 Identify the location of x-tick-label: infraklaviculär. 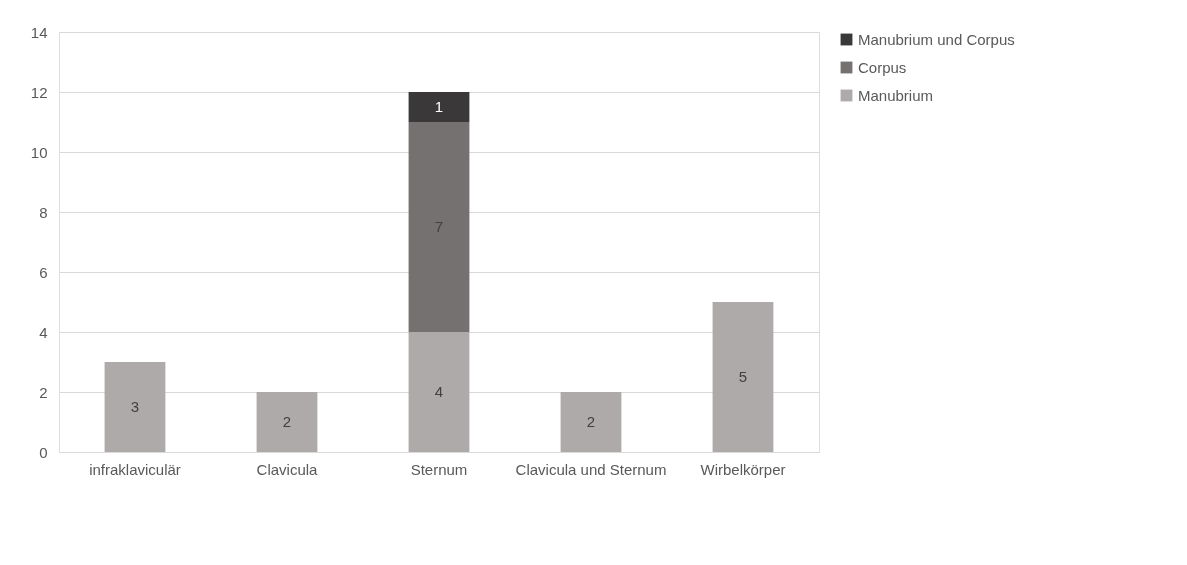
(135, 469).